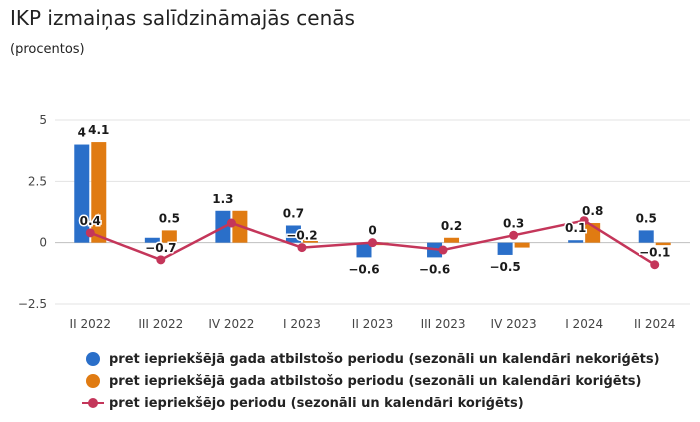  I want to click on data-label-unadjusted: −0.5, so click(504, 267).